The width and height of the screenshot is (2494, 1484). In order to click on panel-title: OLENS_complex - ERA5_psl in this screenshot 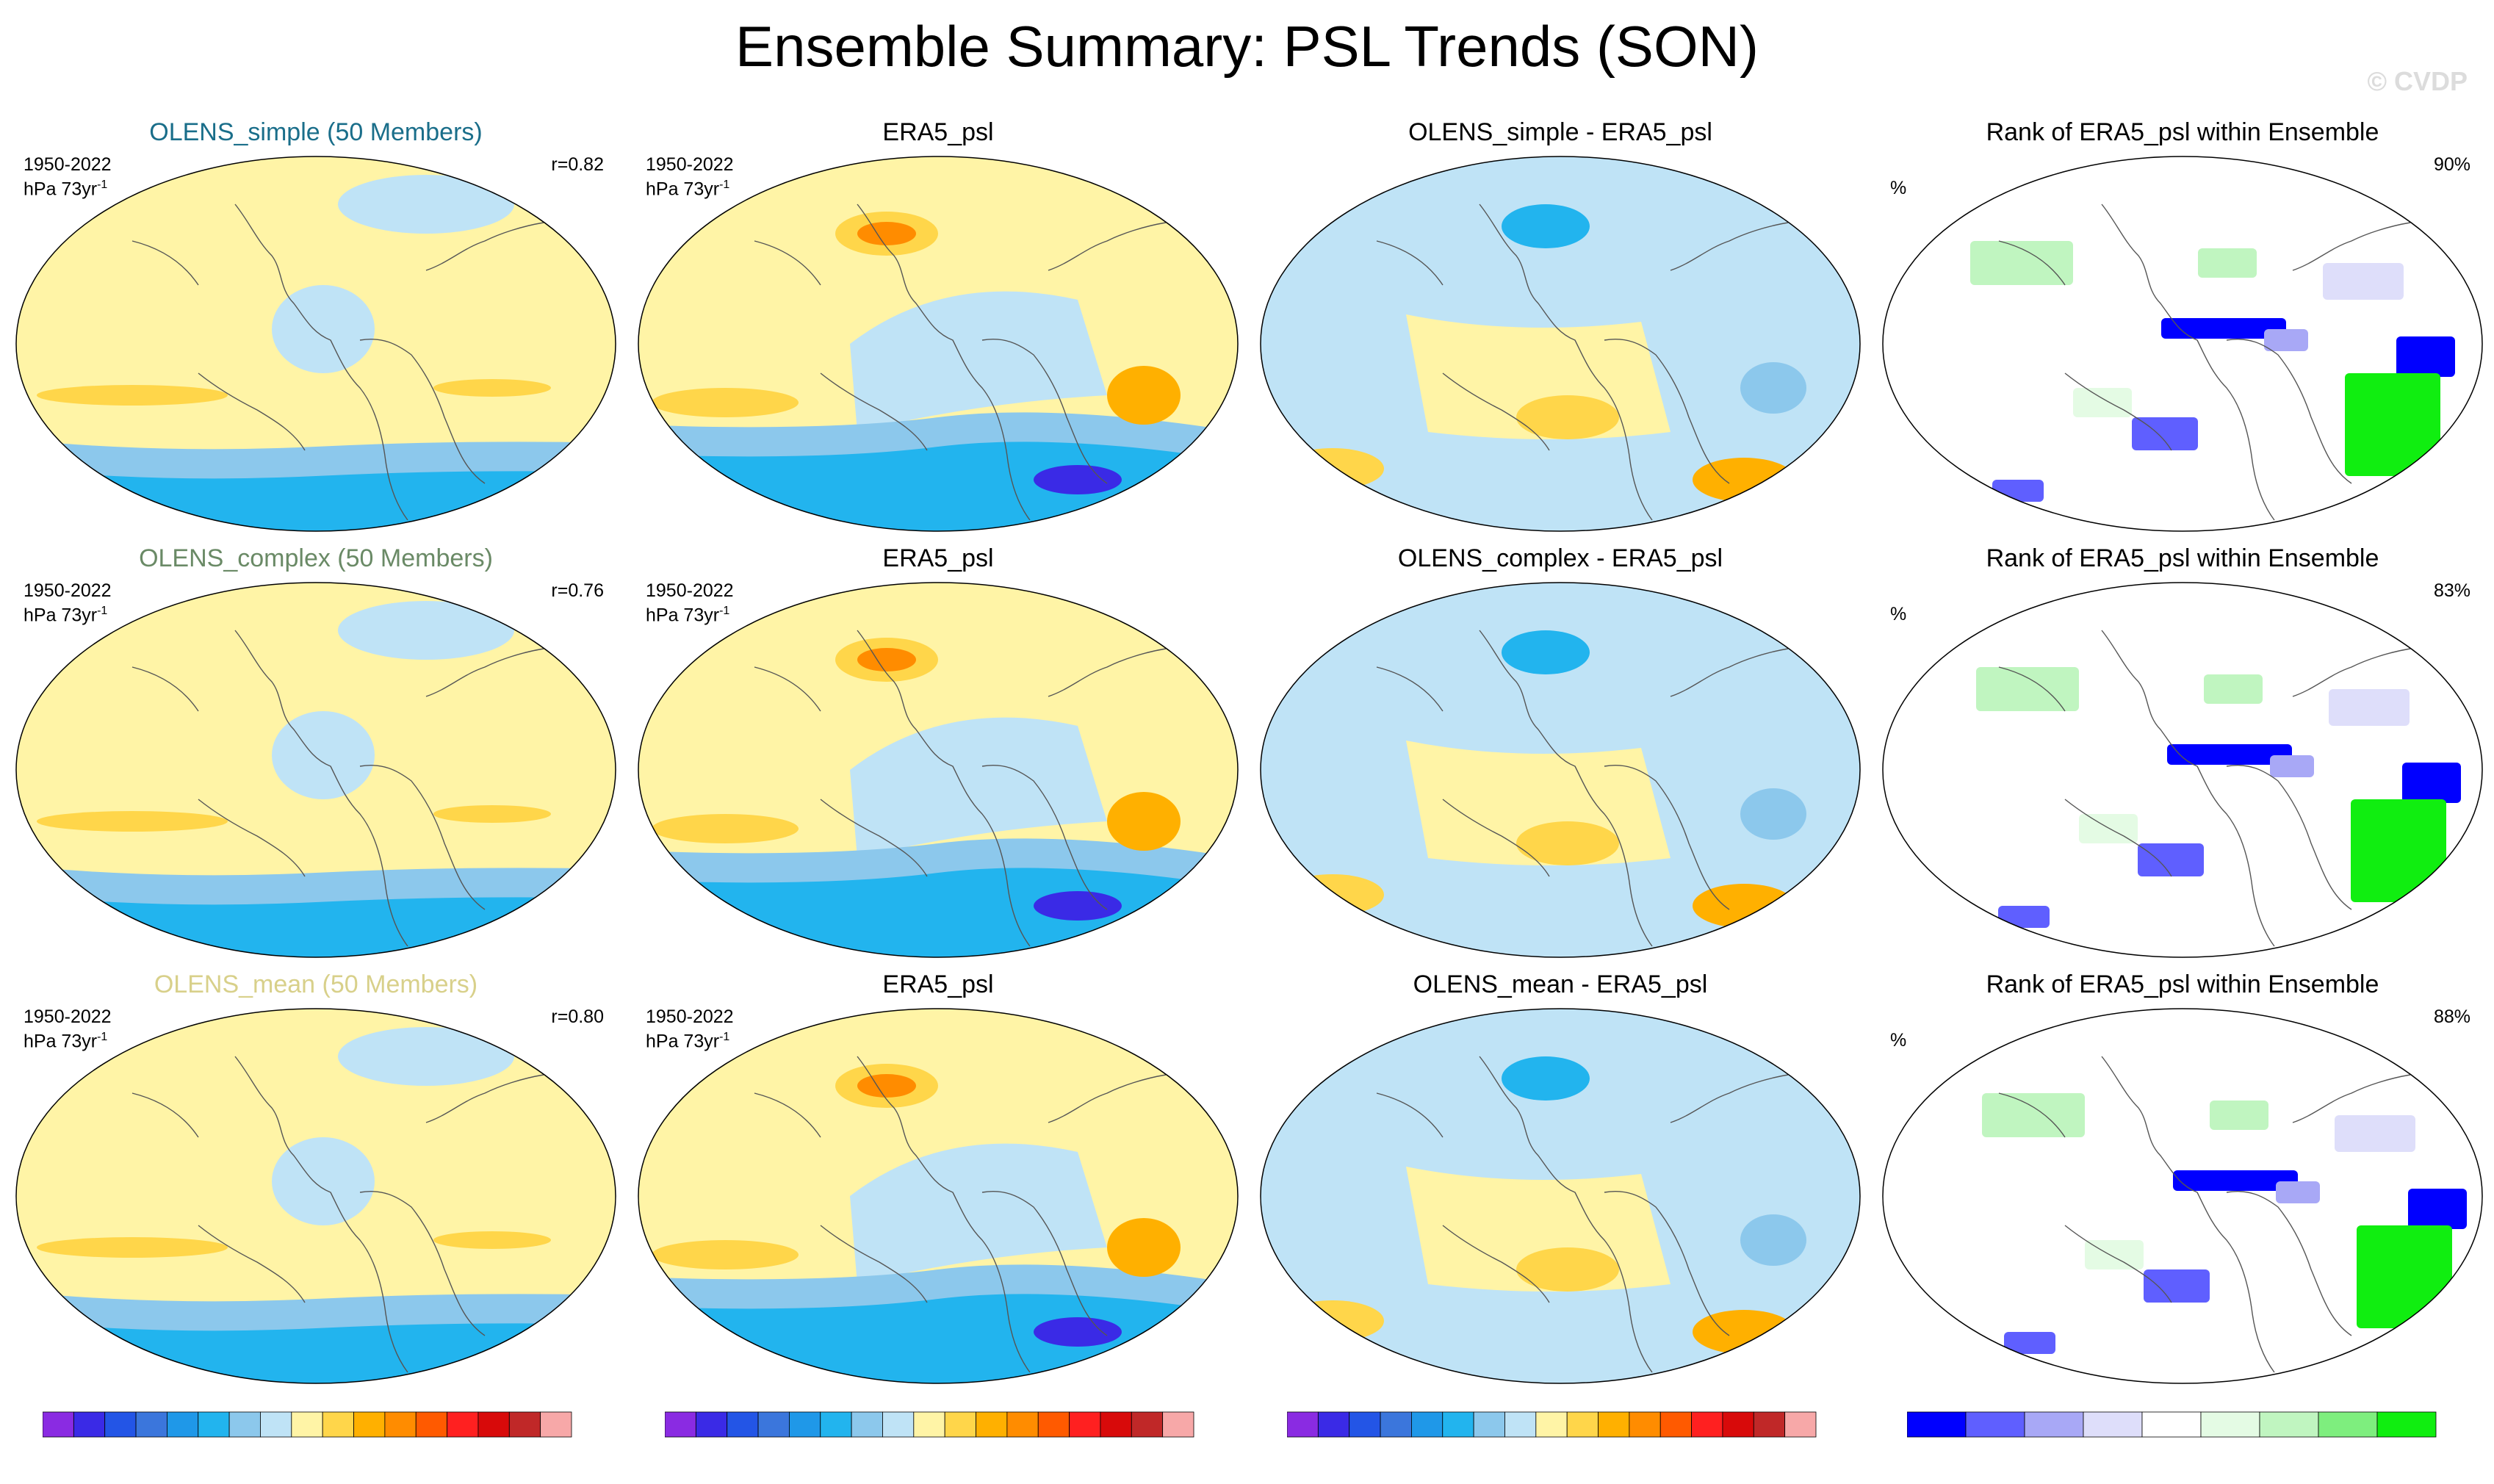, I will do `click(1560, 558)`.